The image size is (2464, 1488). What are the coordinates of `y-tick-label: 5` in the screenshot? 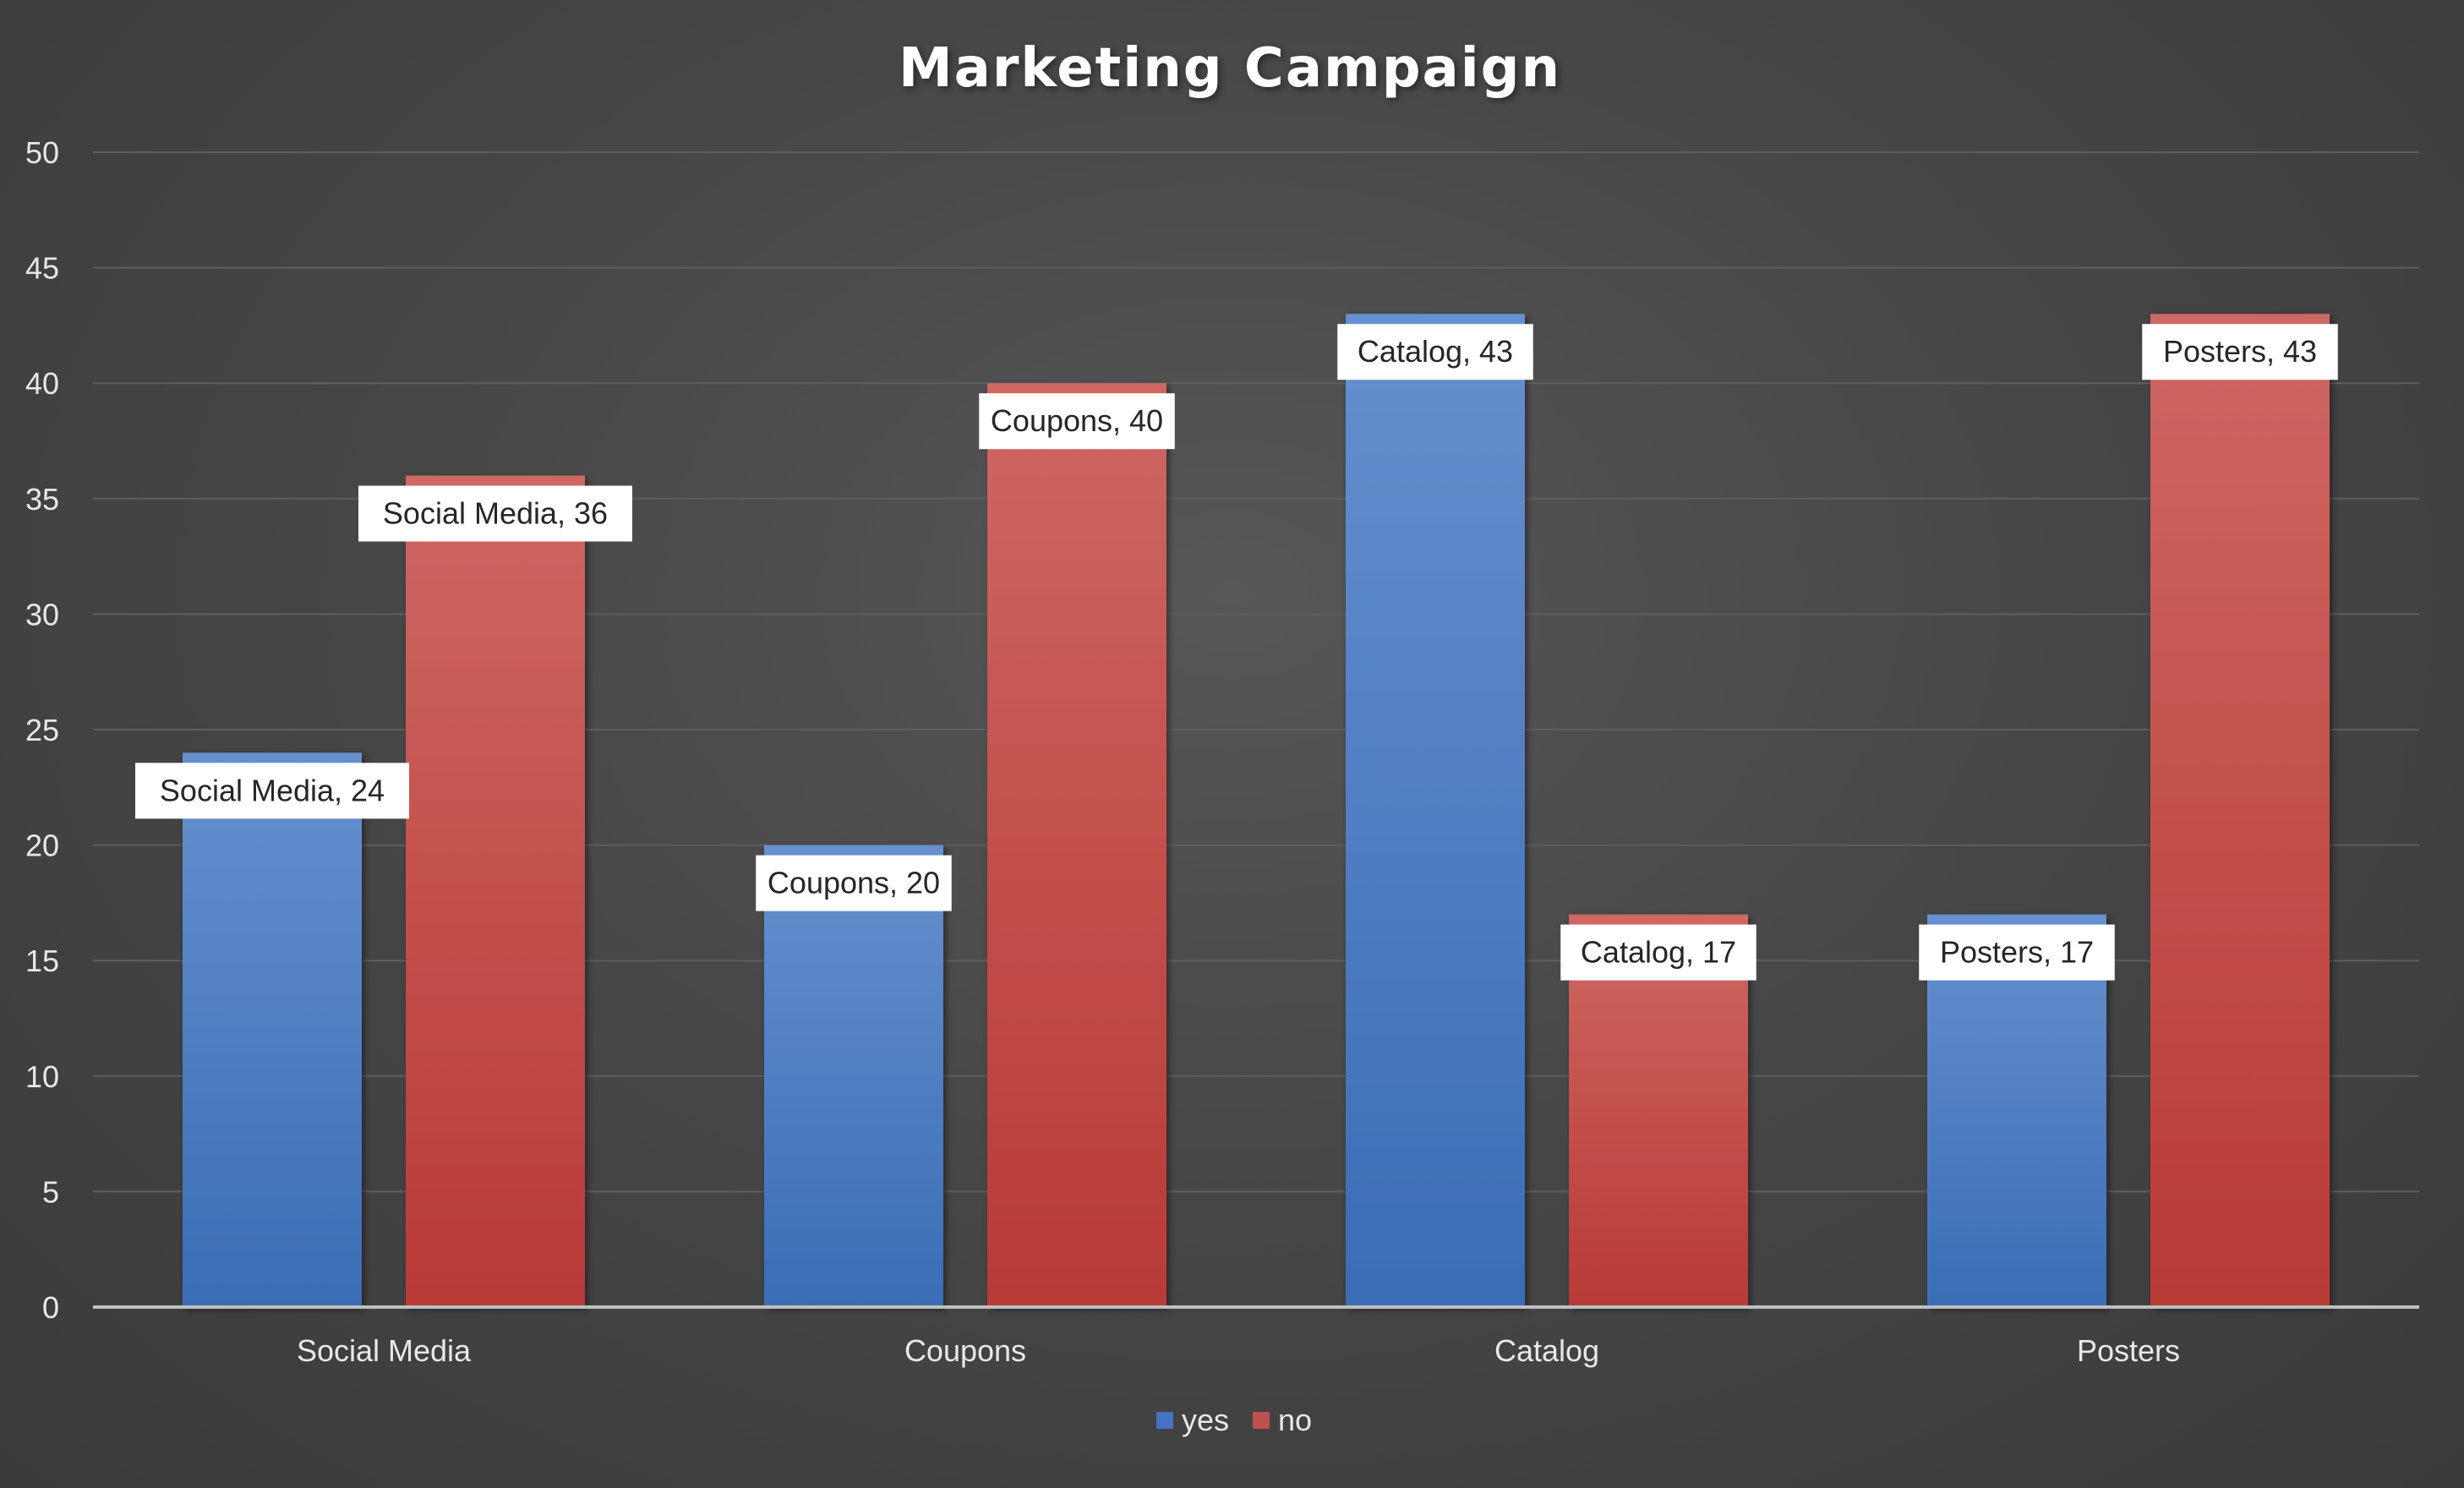 It's located at (50, 1192).